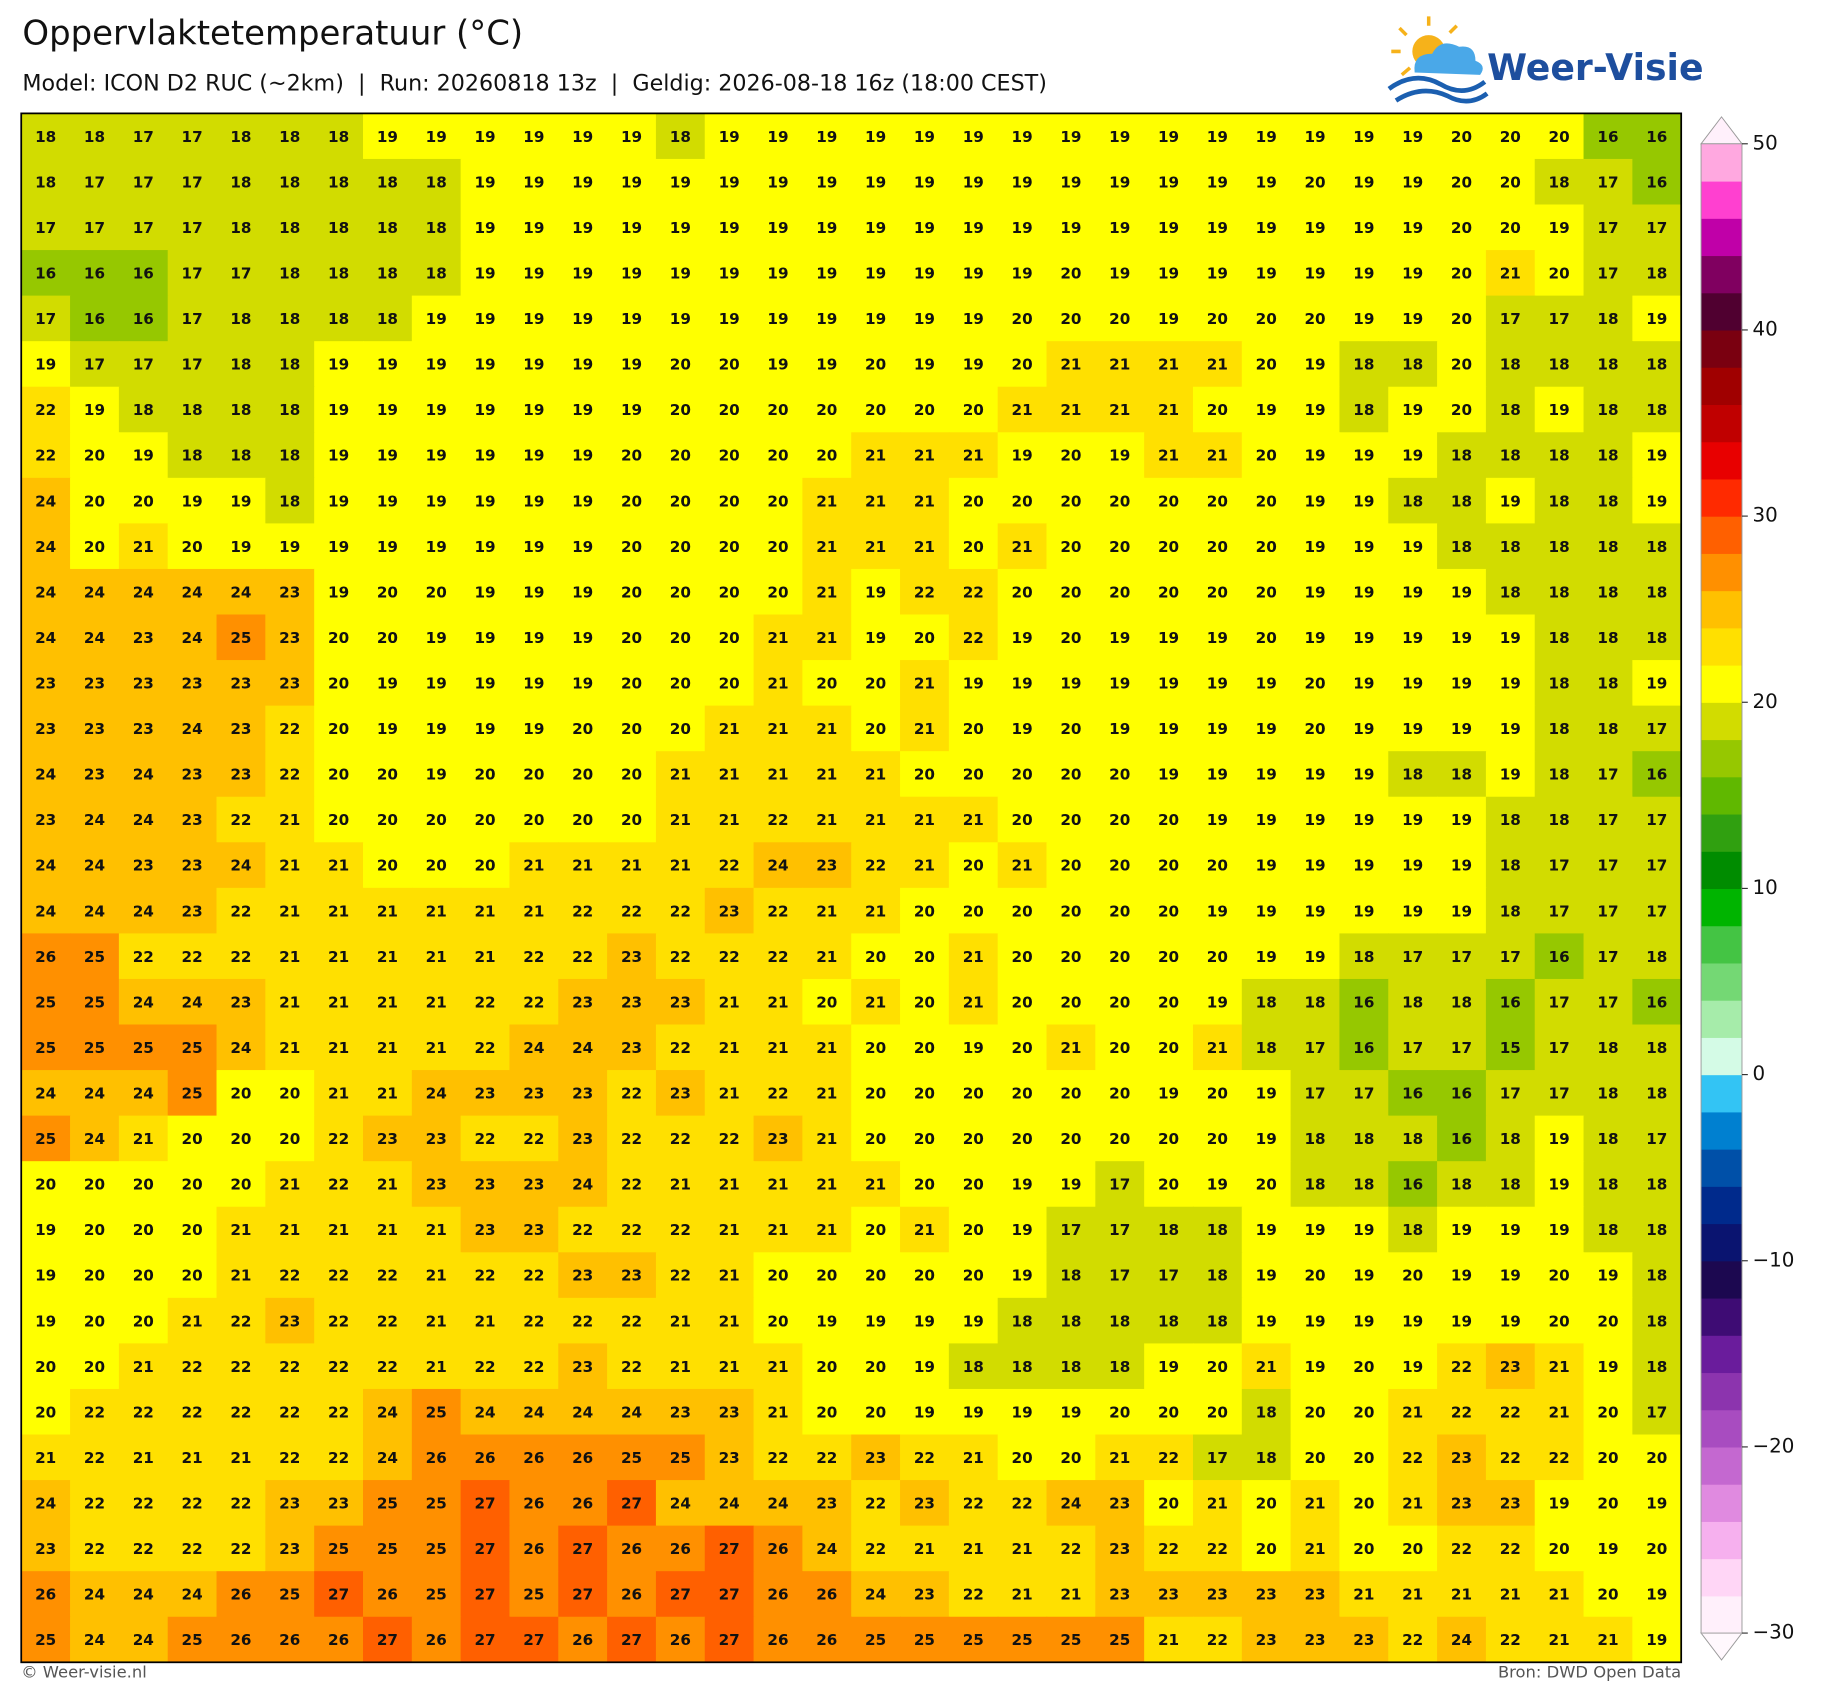 The height and width of the screenshot is (1681, 1824). What do you see at coordinates (1774, 1632) in the screenshot?
I see `colorbar-tick-label: −30` at bounding box center [1774, 1632].